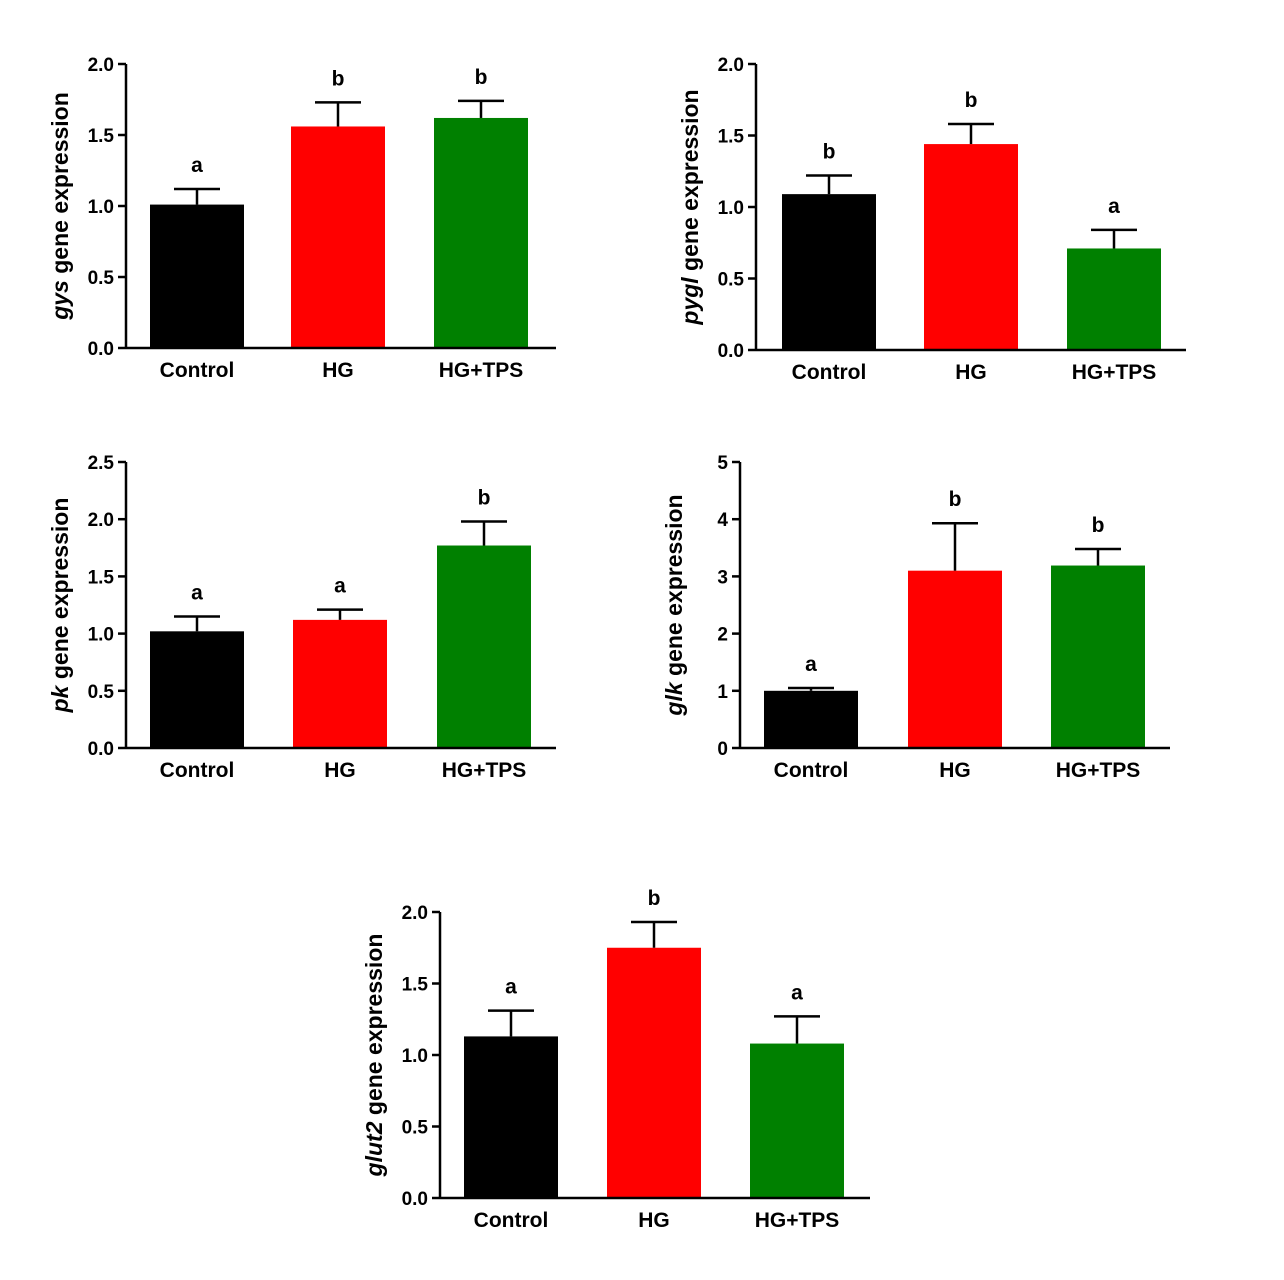 Image resolution: width=1284 pixels, height=1280 pixels. Describe the element at coordinates (60, 592) in the screenshot. I see `y-axis-label-suffix-pk: gene expression` at that location.